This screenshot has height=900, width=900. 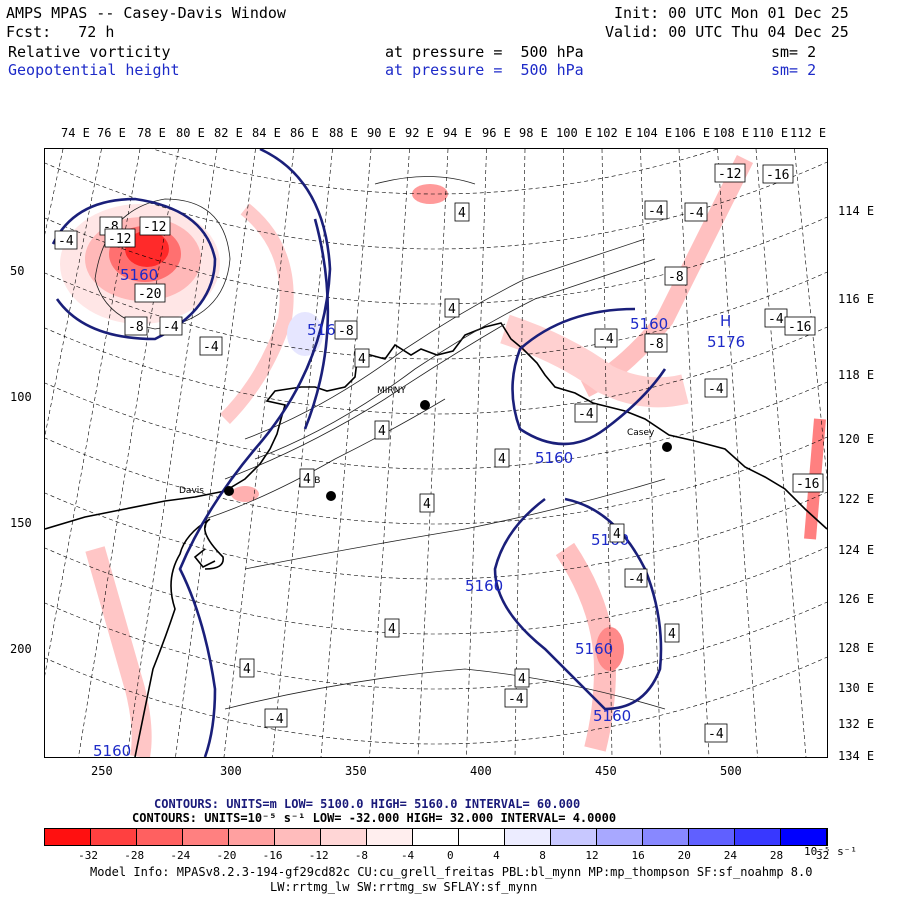 I want to click on field1-name: Relative vorticity, so click(x=89, y=52).